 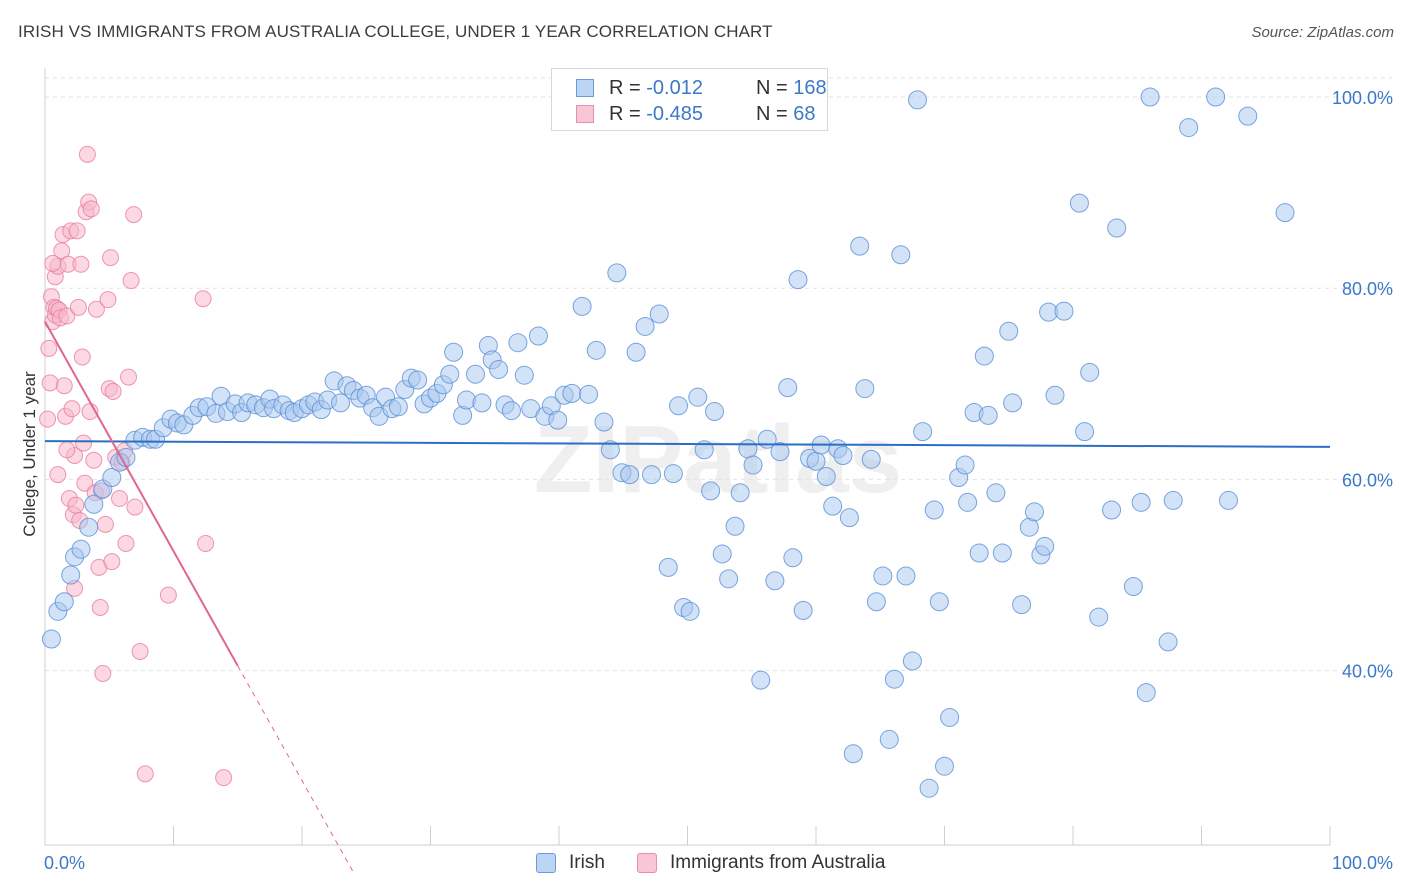 I want to click on australia-points, so click(x=136, y=466).